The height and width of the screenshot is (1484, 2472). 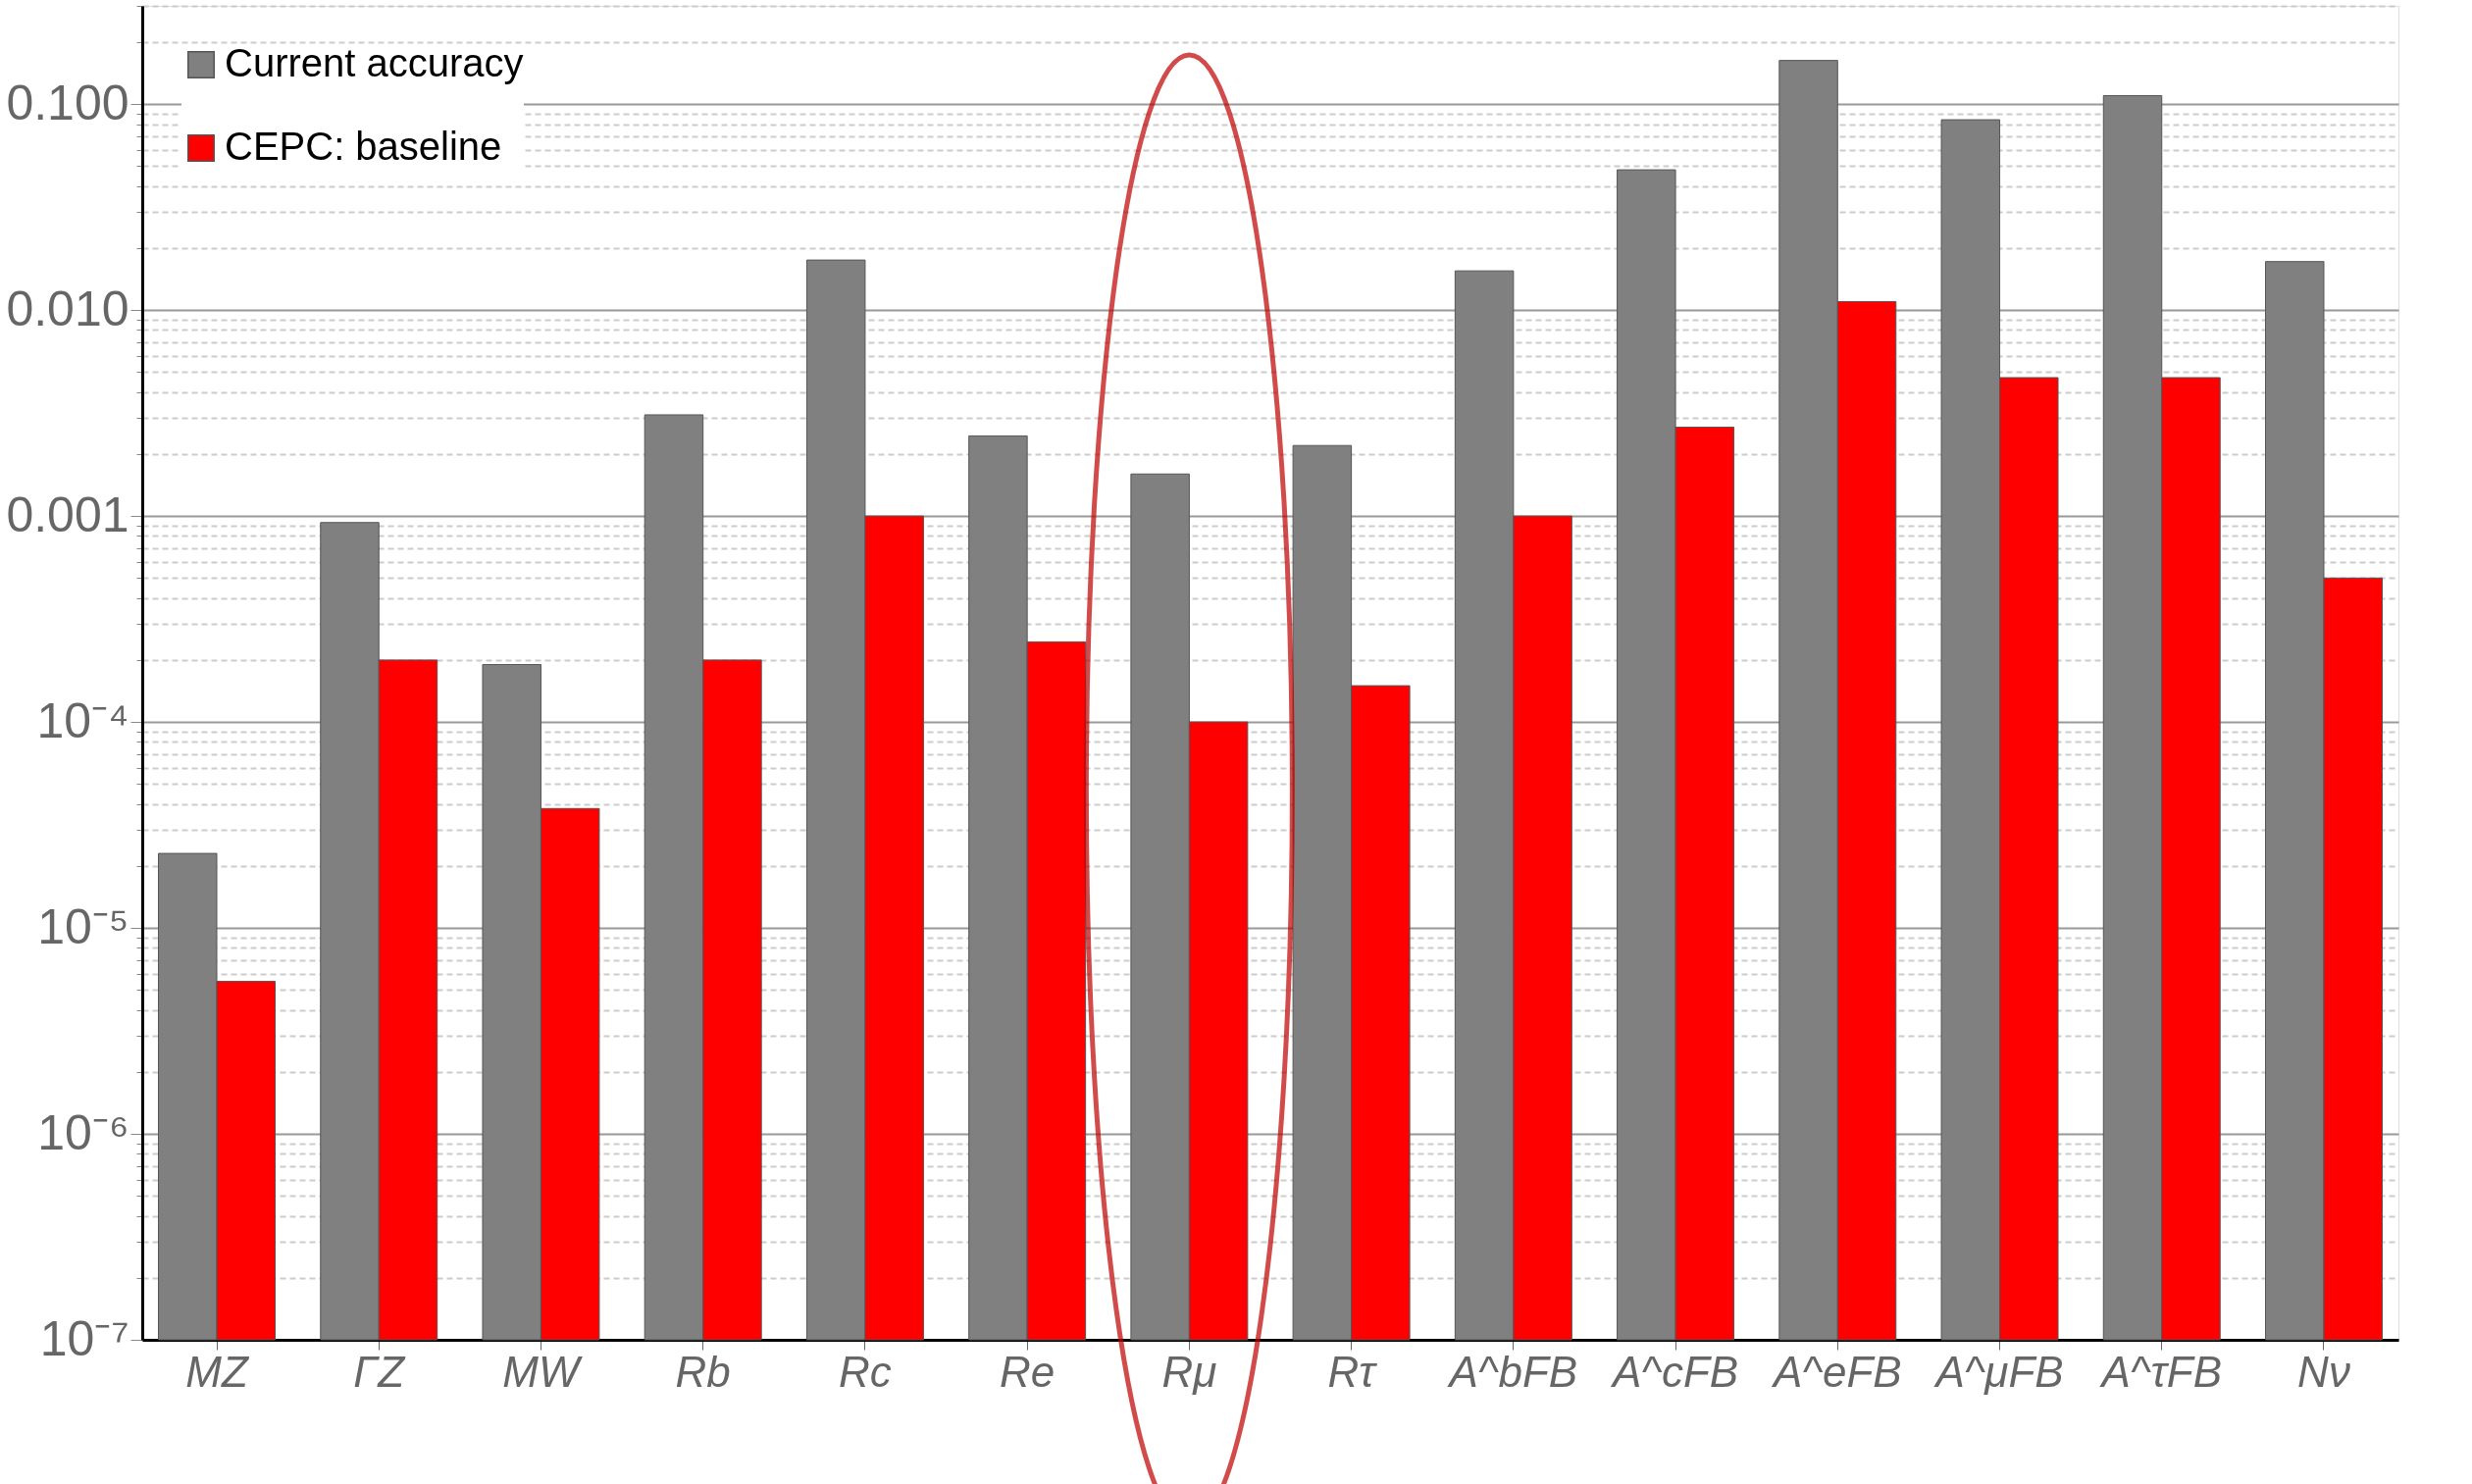 I want to click on x-tick-label: A^τFB, so click(x=2160, y=1371).